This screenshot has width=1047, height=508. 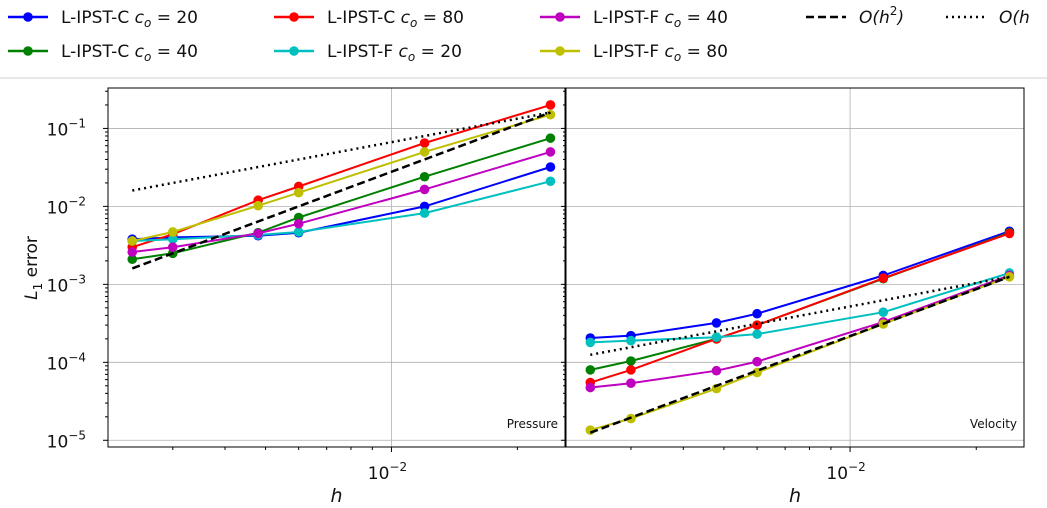 I want to click on legend-entry: L-IPST-F co = 20, so click(x=368, y=53).